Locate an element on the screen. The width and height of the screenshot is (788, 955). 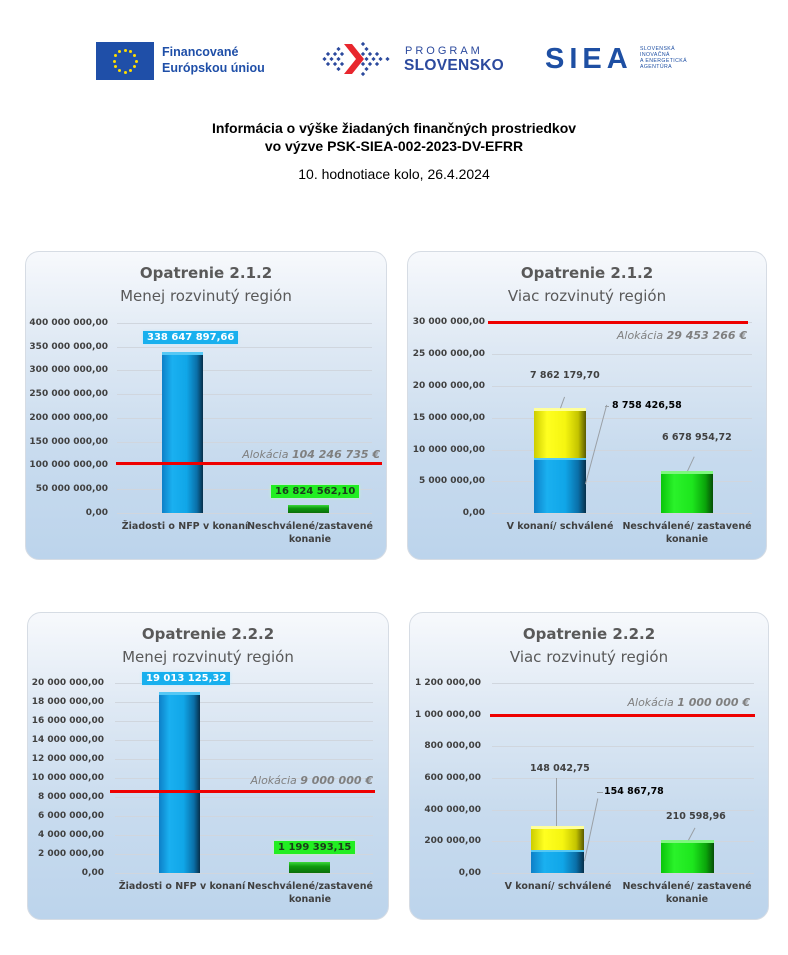
allocation-label: Alokácia 1 000 000 € is located at coordinates (655, 702).